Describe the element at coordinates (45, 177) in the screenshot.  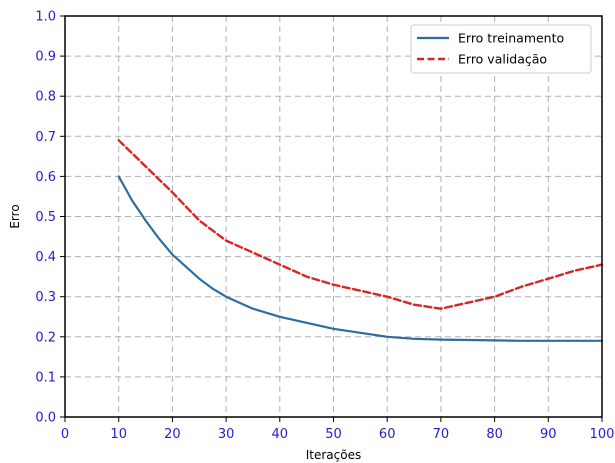
I see `y-tick-label: 0.6` at that location.